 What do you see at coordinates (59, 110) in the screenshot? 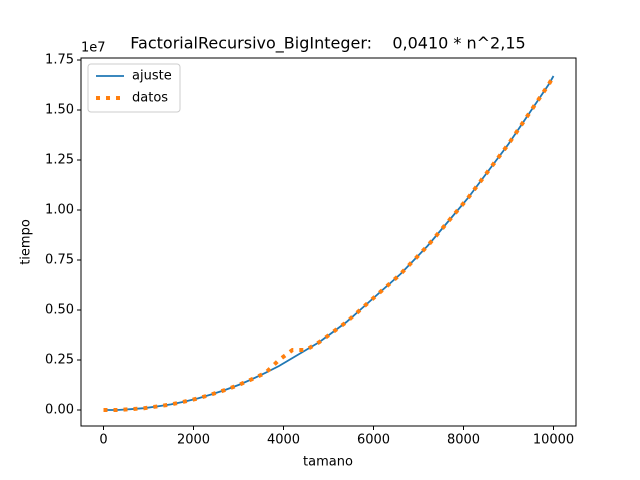
I see `y-tick-label: 1.50` at bounding box center [59, 110].